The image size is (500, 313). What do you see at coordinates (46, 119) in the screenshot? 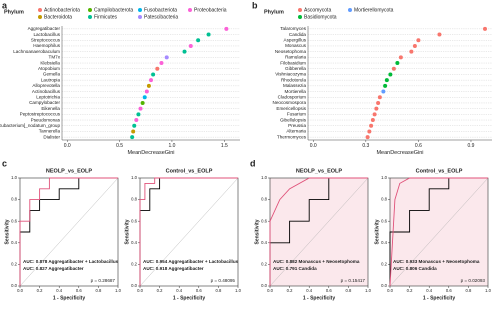
I see `category-label: Pseudomonas` at bounding box center [46, 119].